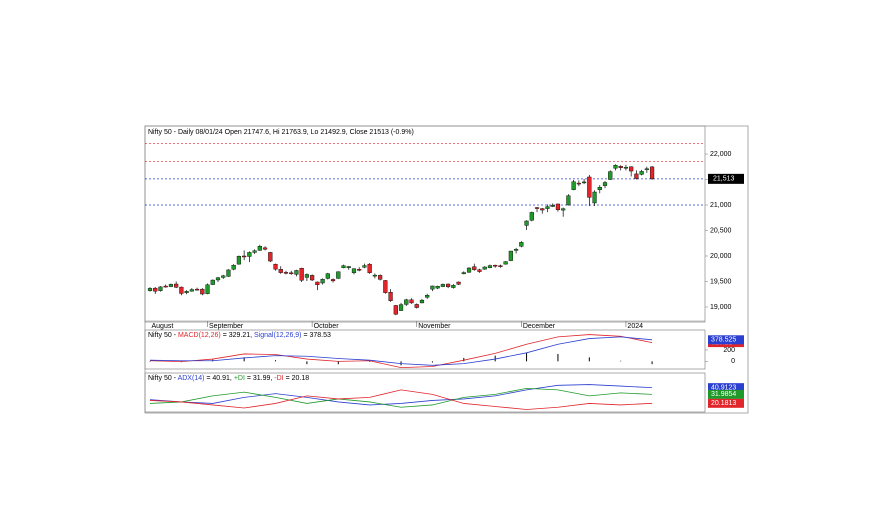  I want to click on last-price-label: 21,513, so click(724, 179).